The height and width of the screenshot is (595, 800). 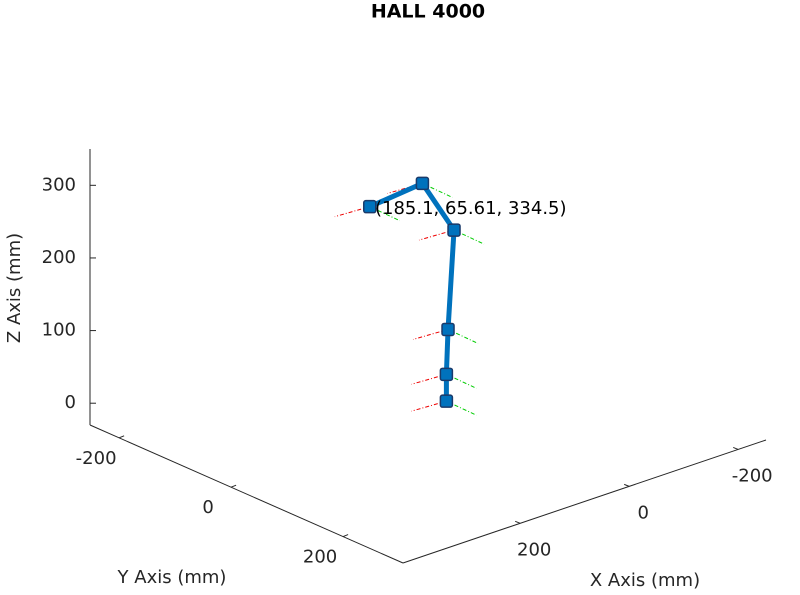 What do you see at coordinates (59, 184) in the screenshot?
I see `z-tick-label: 300` at bounding box center [59, 184].